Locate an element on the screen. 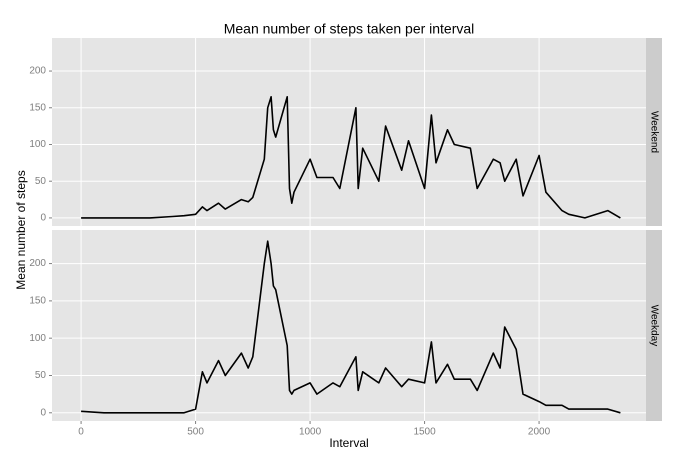  x-tick-label: 1000 is located at coordinates (310, 432).